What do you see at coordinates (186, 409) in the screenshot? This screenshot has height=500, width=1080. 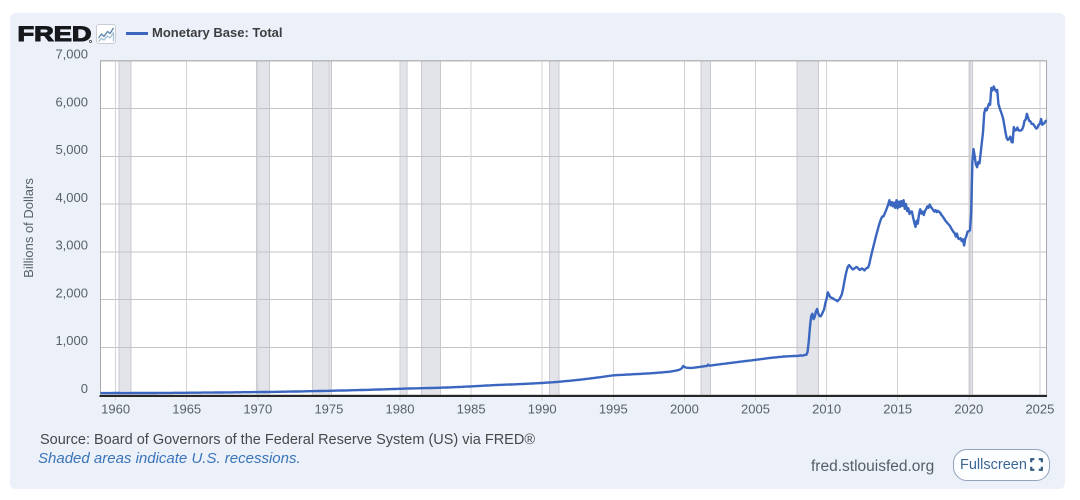 I see `svg-text: 1965` at bounding box center [186, 409].